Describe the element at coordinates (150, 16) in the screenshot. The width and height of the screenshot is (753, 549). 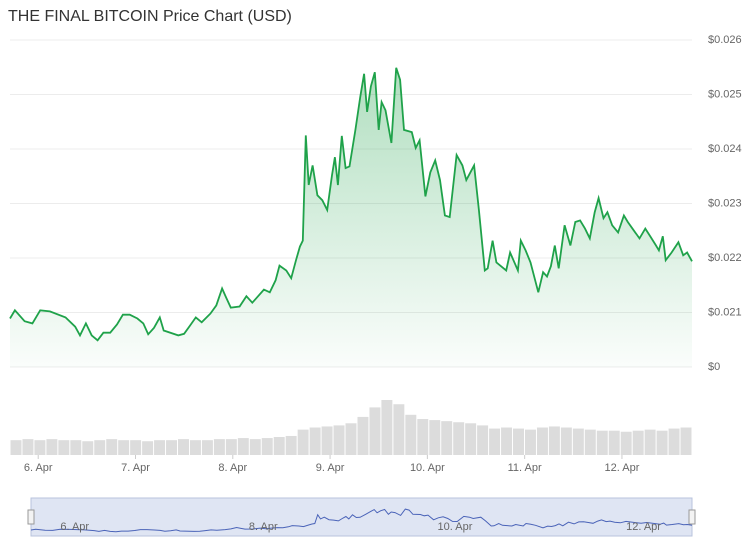
I see `chart-title: THE FINAL BITCOIN Price Chart (USD)` at that location.